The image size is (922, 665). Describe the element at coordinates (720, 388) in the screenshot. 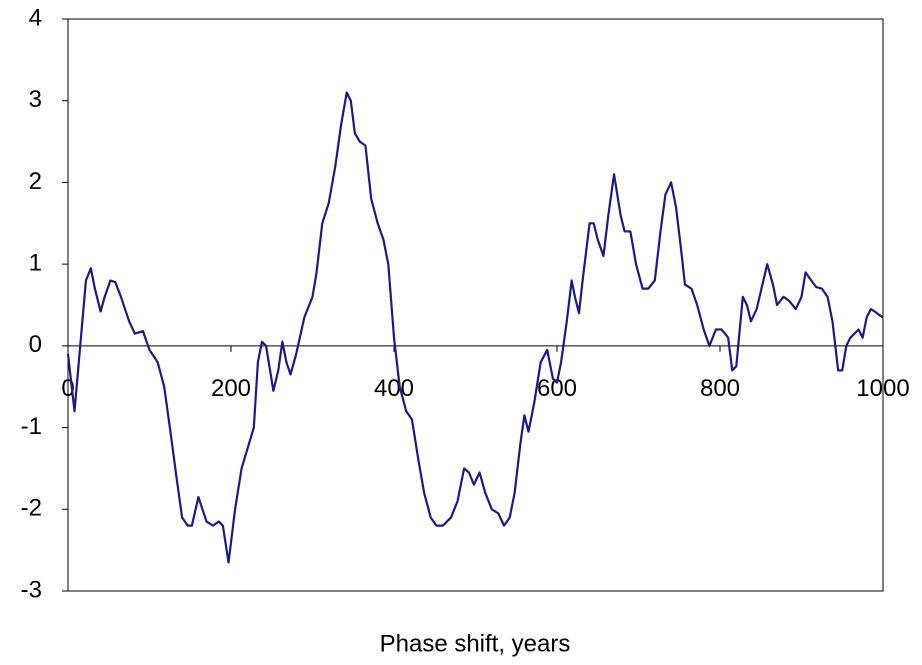

I see `x-tick-label: 800` at that location.